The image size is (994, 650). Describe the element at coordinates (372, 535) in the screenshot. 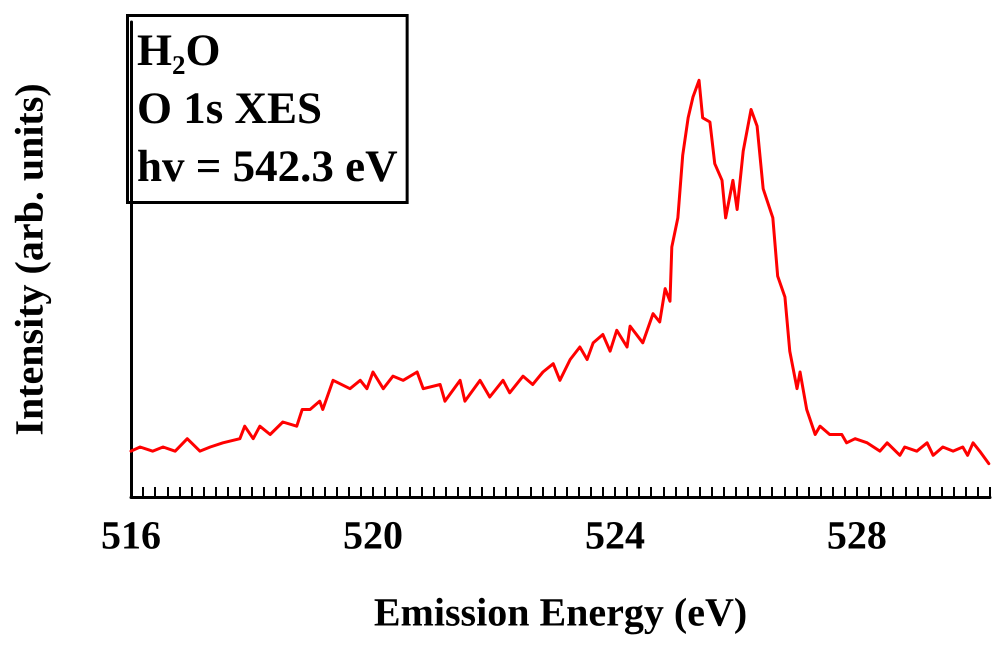

I see `x-tick-label: 520` at that location.